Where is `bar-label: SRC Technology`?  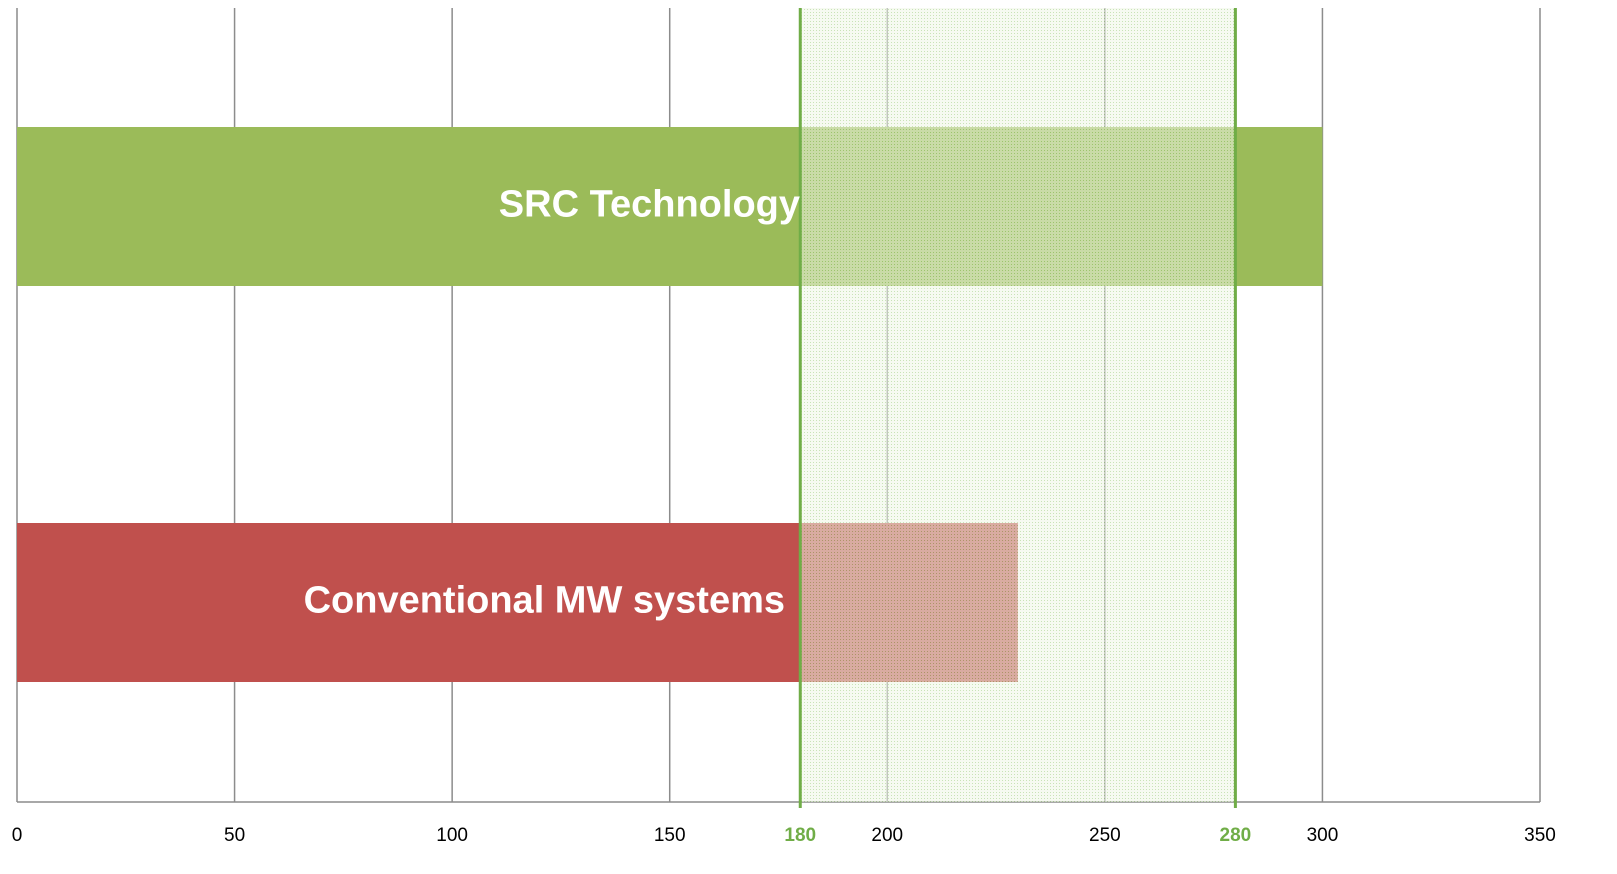
bar-label: SRC Technology is located at coordinates (649, 205).